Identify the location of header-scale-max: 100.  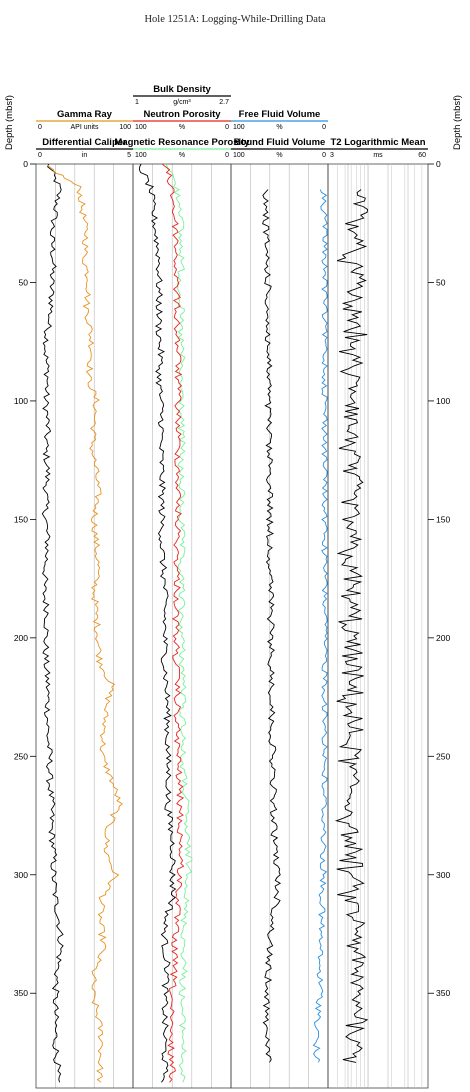
(125, 127).